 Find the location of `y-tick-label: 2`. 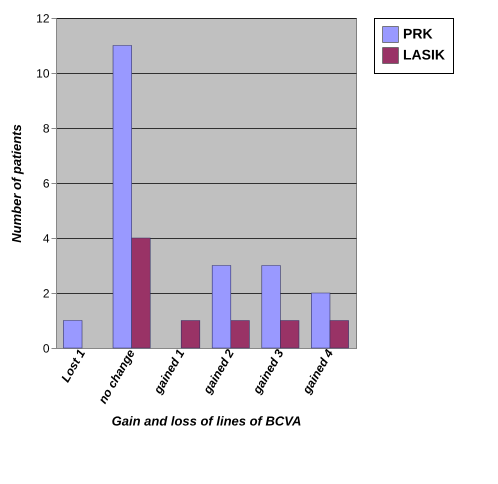

y-tick-label: 2 is located at coordinates (46, 293).